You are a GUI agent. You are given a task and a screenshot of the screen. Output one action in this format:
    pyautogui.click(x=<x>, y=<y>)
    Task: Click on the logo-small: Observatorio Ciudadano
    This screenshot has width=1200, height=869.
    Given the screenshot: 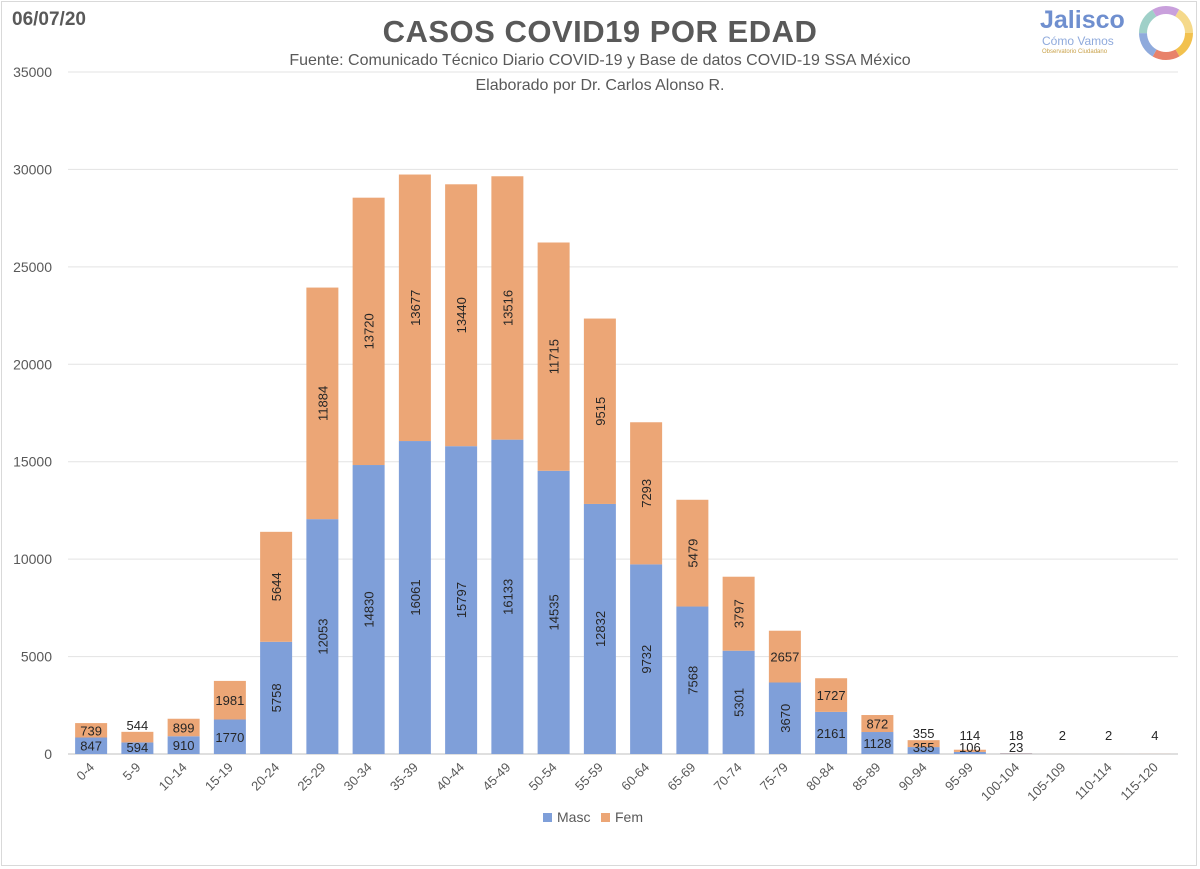 What is the action you would take?
    pyautogui.click(x=1075, y=52)
    